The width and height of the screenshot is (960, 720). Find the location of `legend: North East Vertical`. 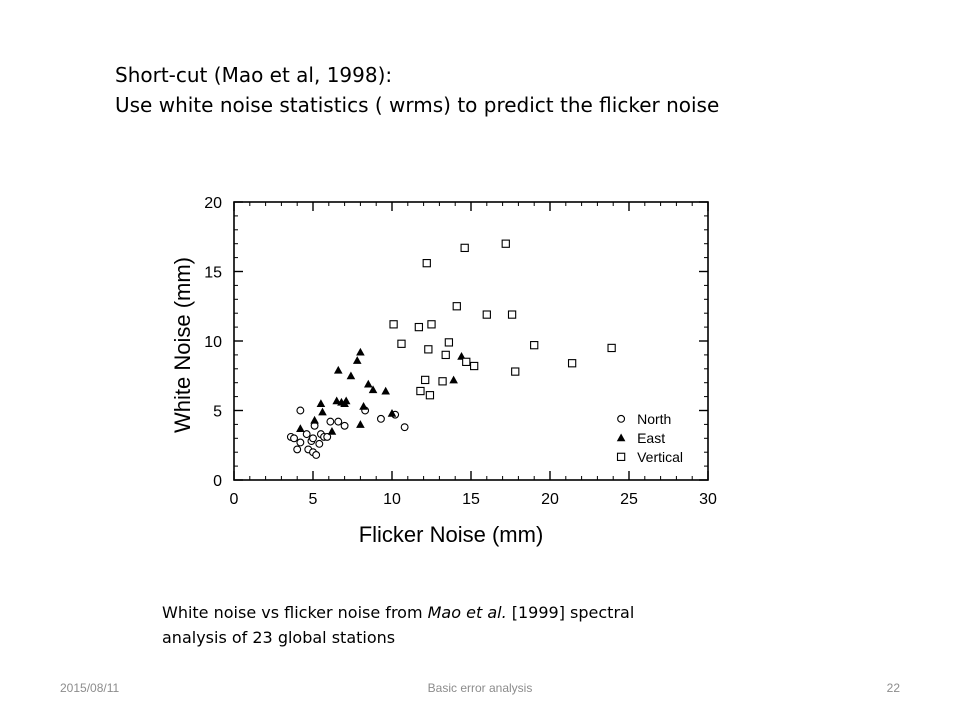

legend: North East Vertical is located at coordinates (649, 438).